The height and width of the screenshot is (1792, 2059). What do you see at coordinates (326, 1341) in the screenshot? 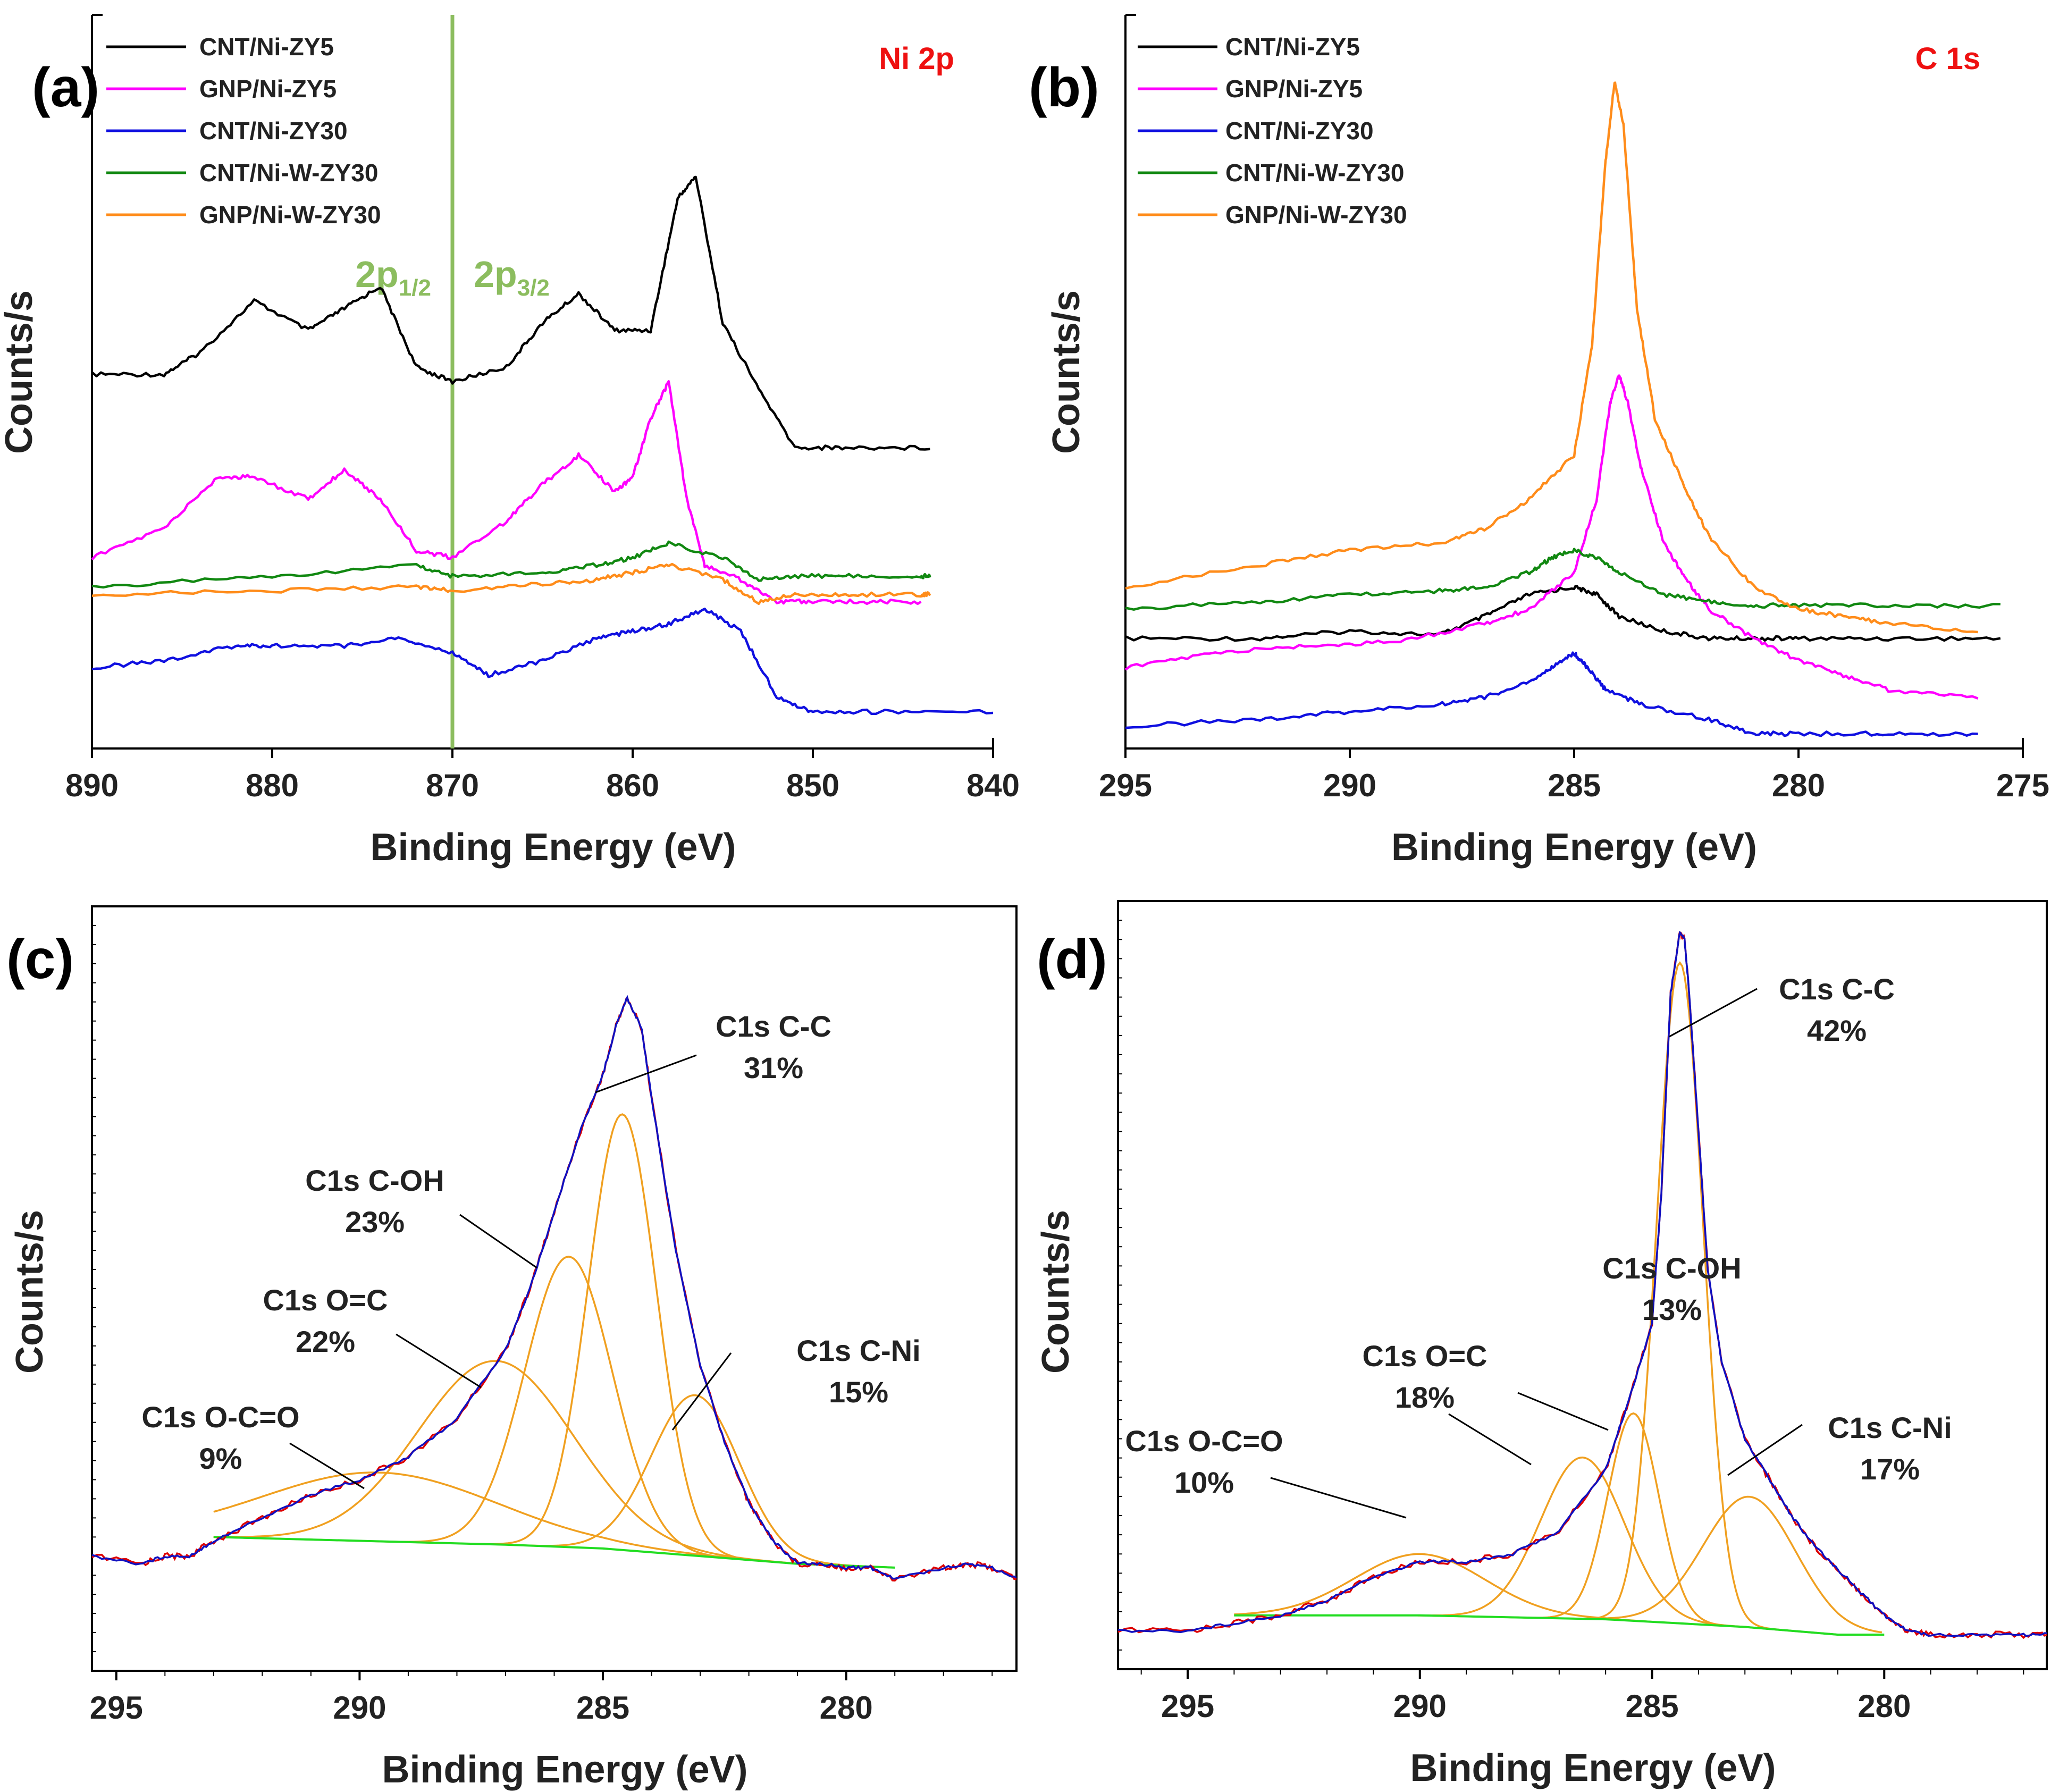
I see `peak-label-percent: 22%` at bounding box center [326, 1341].